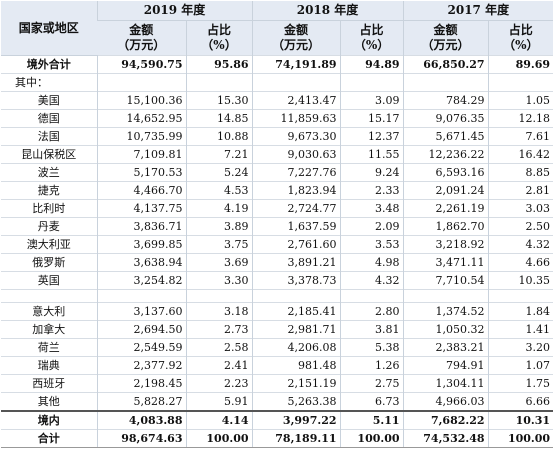 Image resolution: width=554 pixels, height=461 pixels. I want to click on percent-cell: 5.24, so click(219, 172).